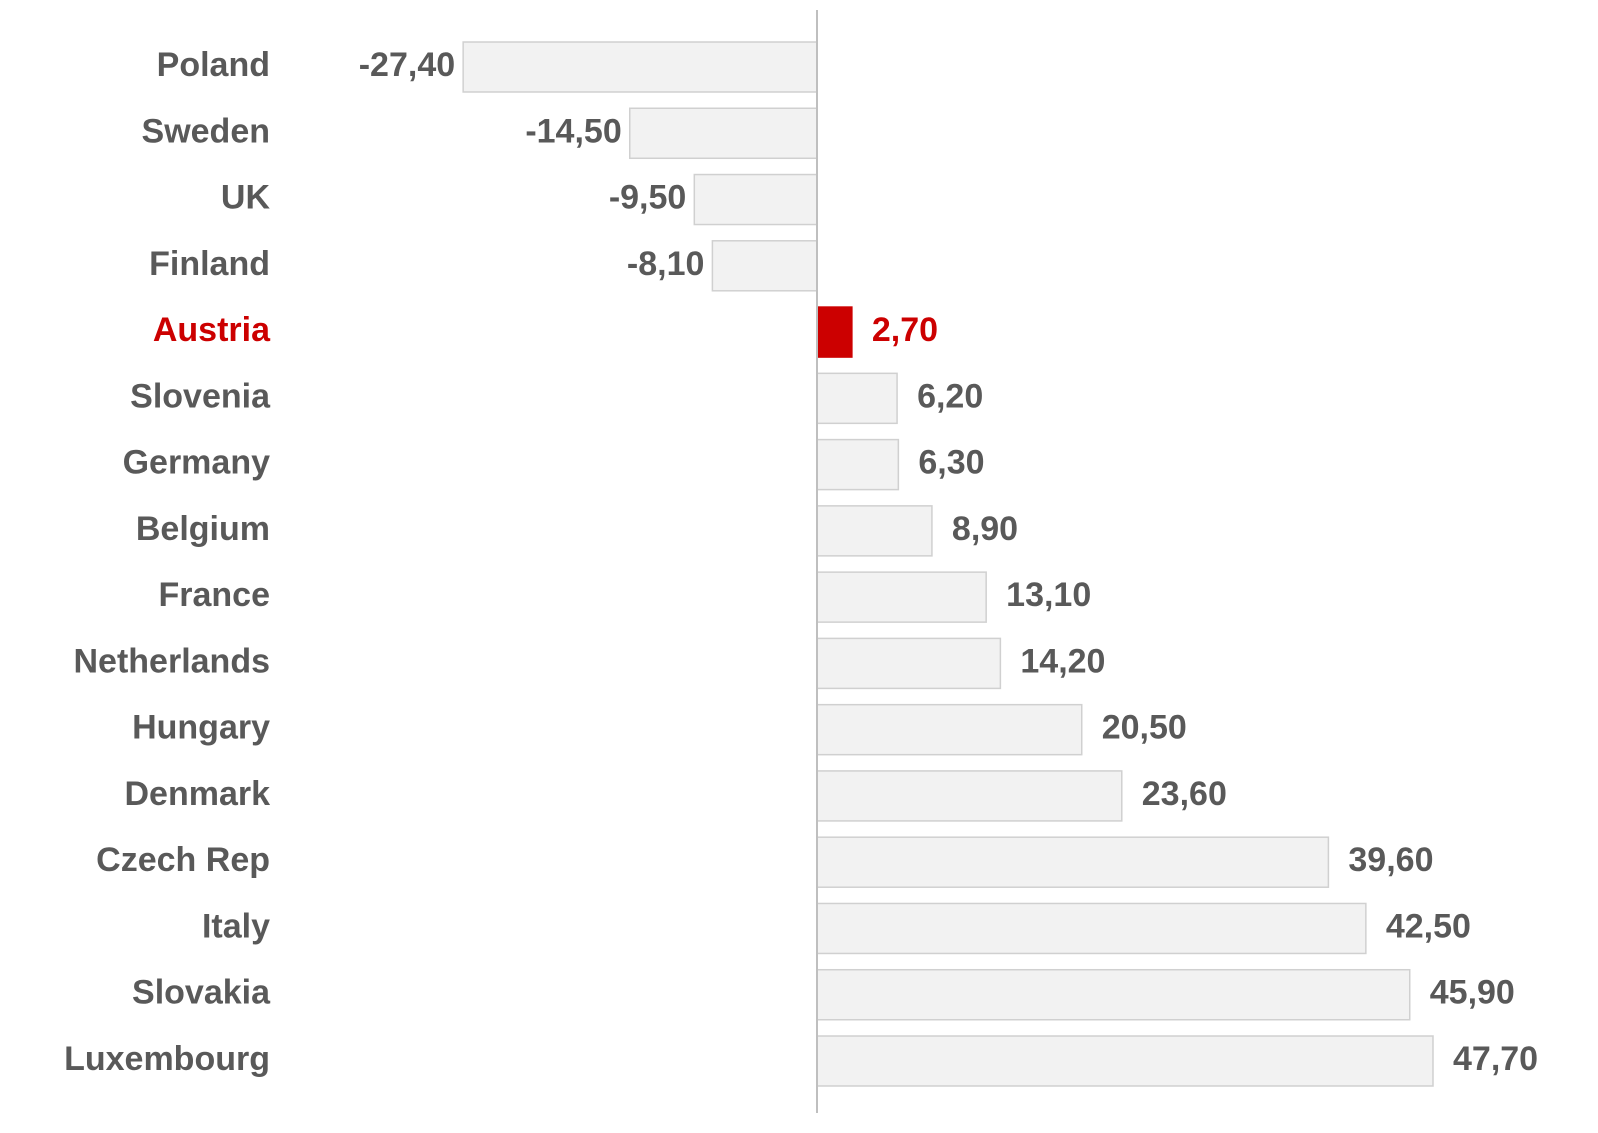  Describe the element at coordinates (1144, 728) in the screenshot. I see `value-label: 20,50` at that location.